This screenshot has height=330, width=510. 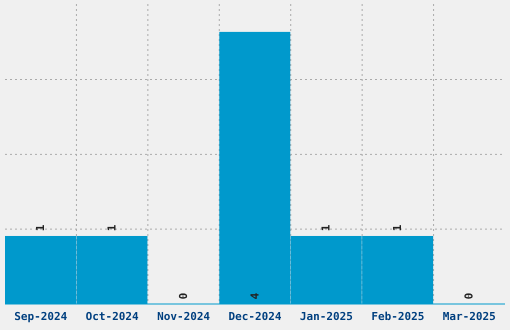 I want to click on x-tick-label: Oct-2024, so click(x=113, y=316).